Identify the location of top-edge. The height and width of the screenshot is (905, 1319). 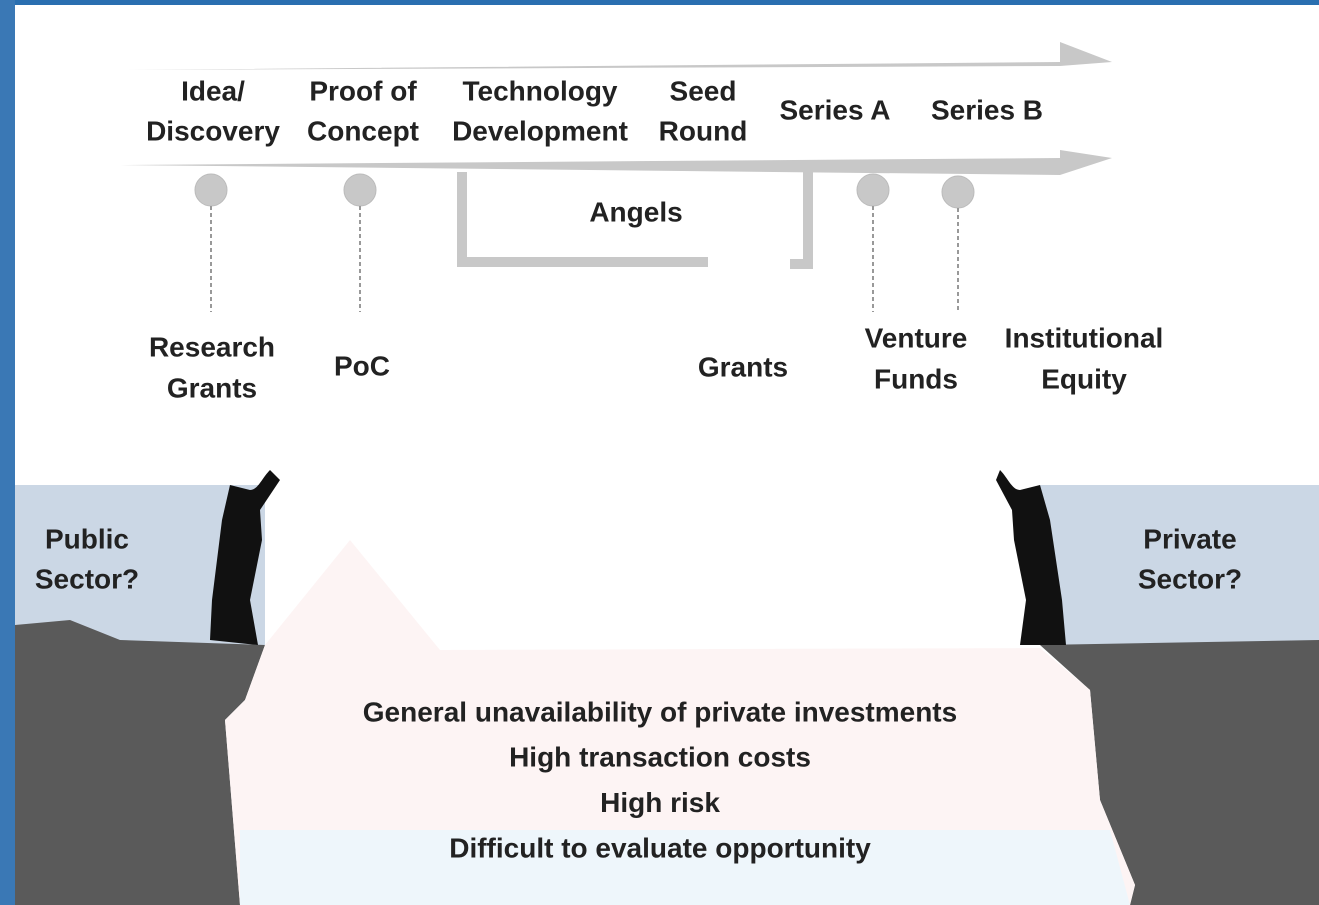
(659, 2).